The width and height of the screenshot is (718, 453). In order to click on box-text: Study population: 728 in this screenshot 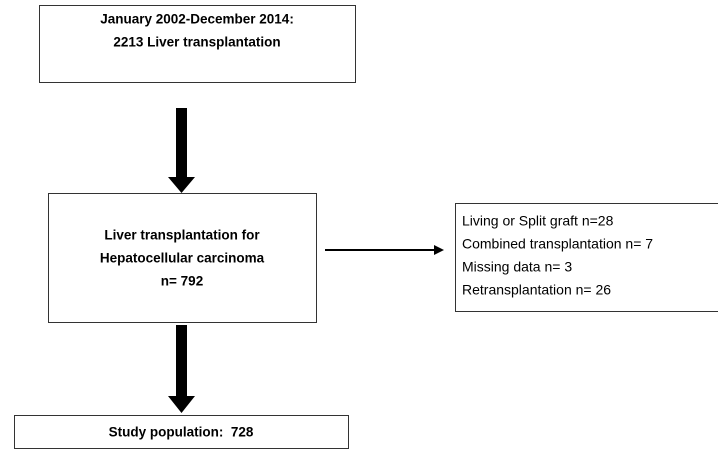, I will do `click(181, 432)`.